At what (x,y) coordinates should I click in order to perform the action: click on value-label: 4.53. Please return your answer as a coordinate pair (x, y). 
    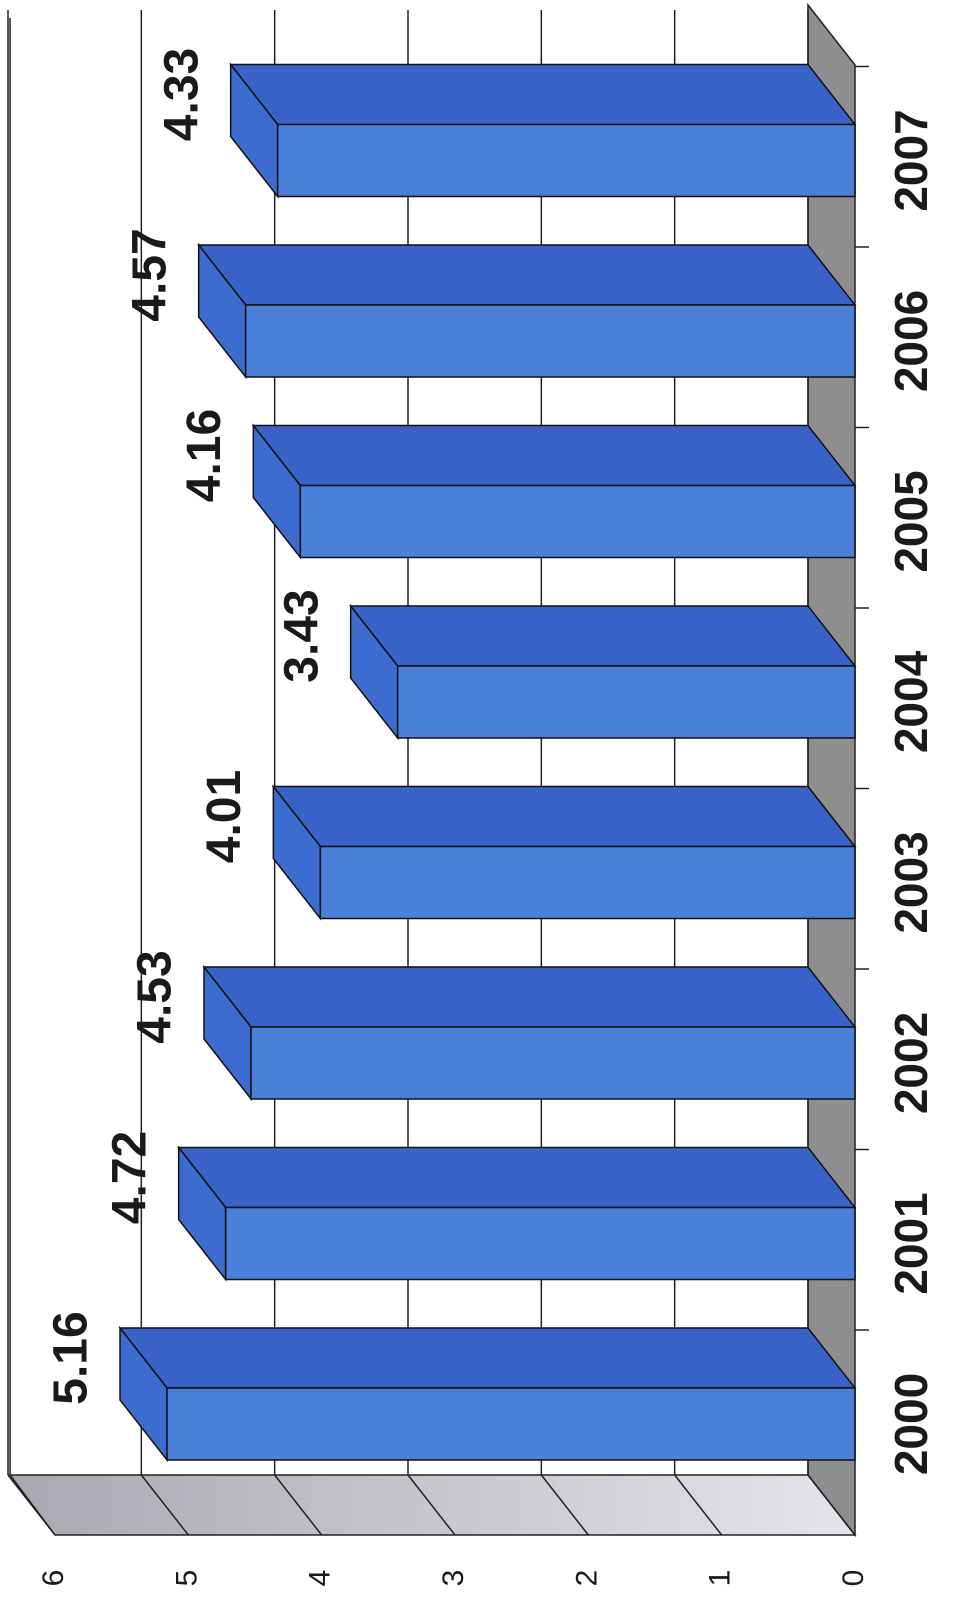
    Looking at the image, I should click on (155, 996).